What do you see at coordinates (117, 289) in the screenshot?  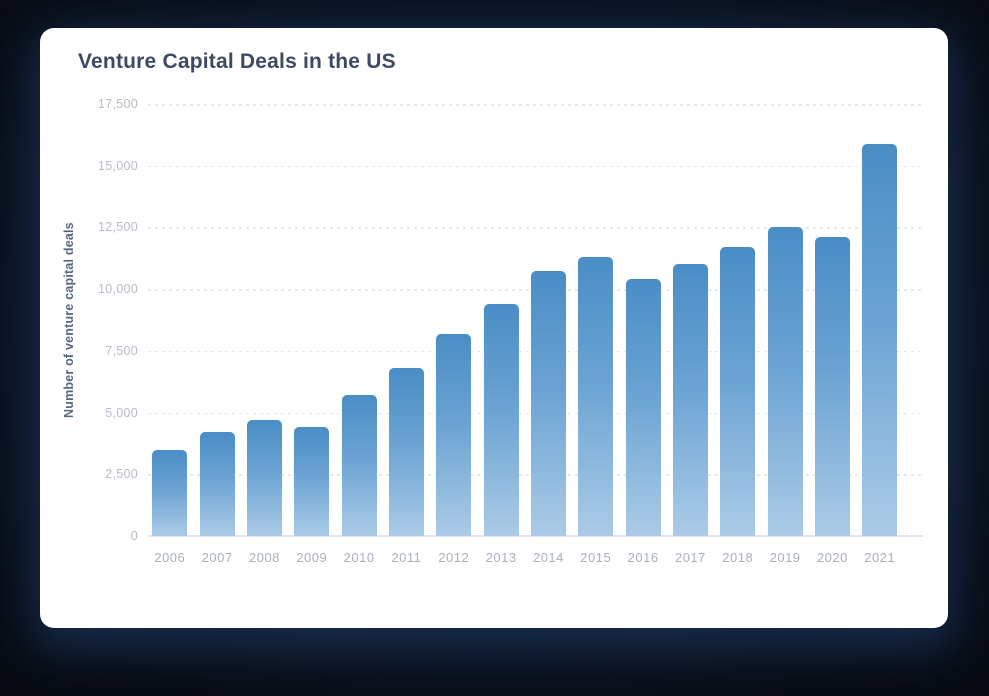 I see `y-tick-label-10000: 10,000` at bounding box center [117, 289].